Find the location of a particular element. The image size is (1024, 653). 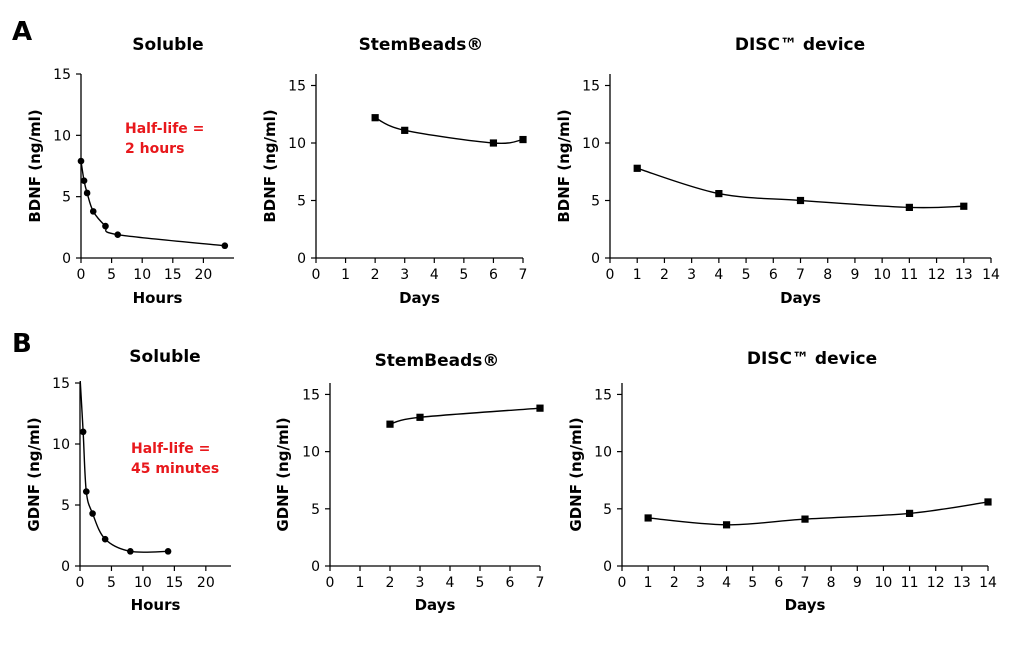

half-life-annotation: 2 hours is located at coordinates (154, 149).